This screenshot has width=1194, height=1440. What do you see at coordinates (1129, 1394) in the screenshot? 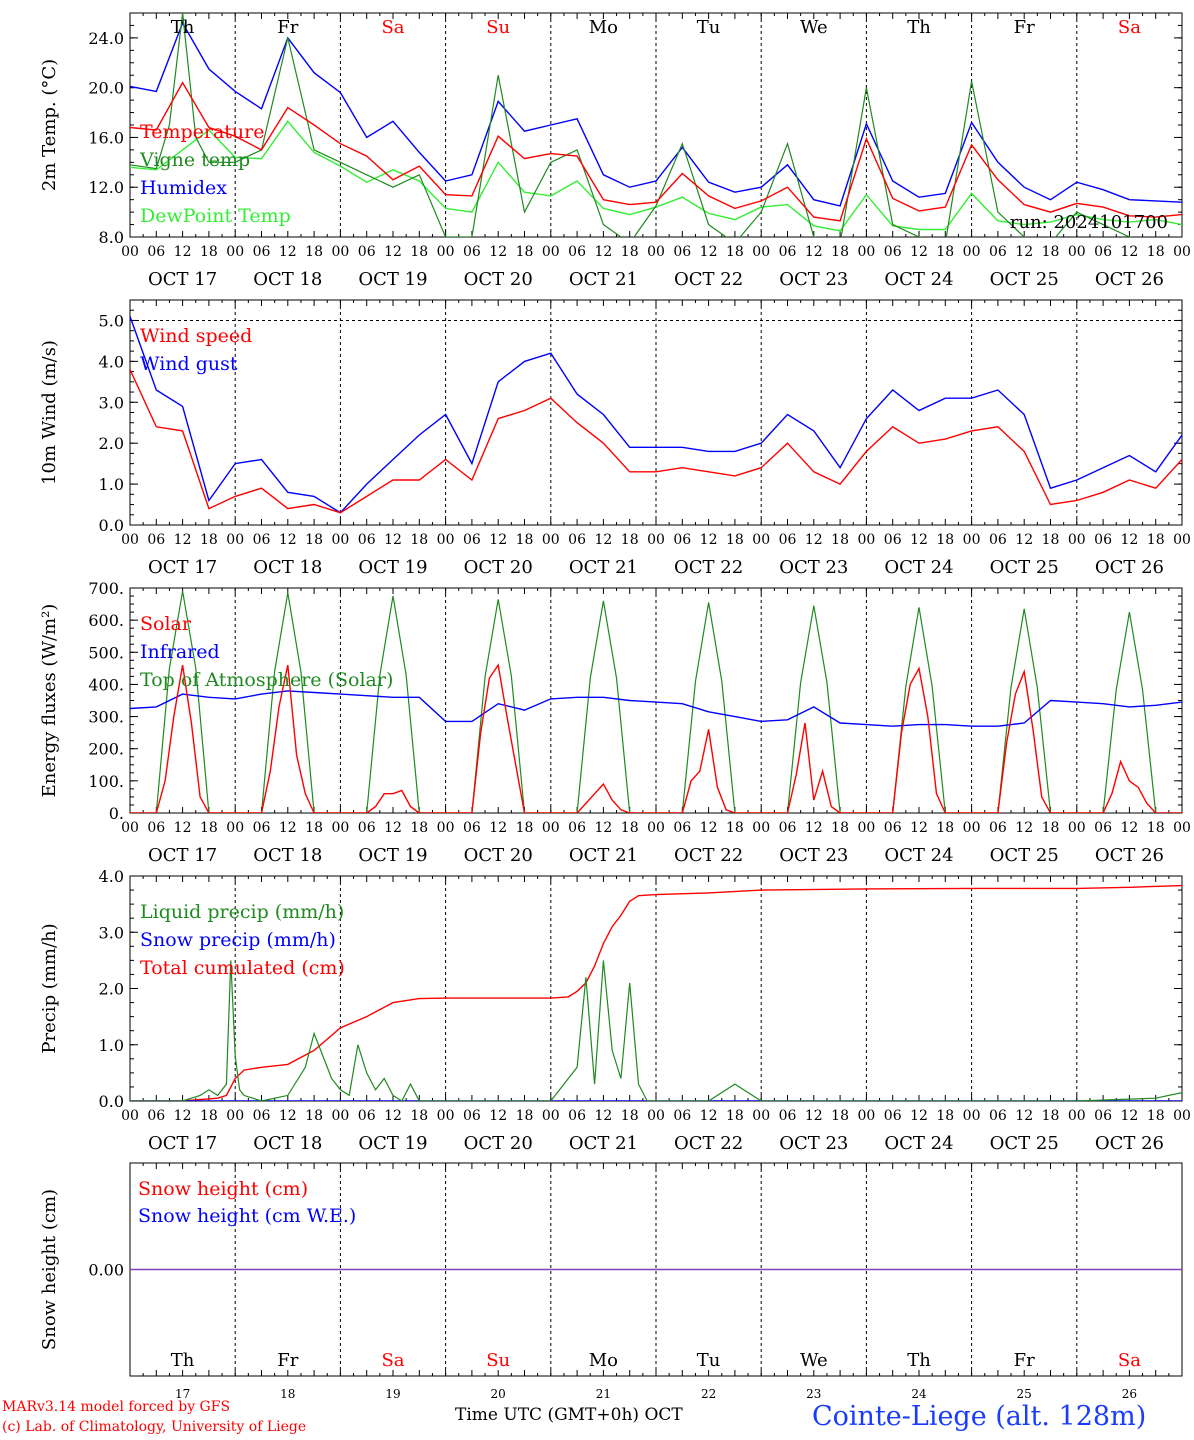
I see `day-number-label: 26` at bounding box center [1129, 1394].